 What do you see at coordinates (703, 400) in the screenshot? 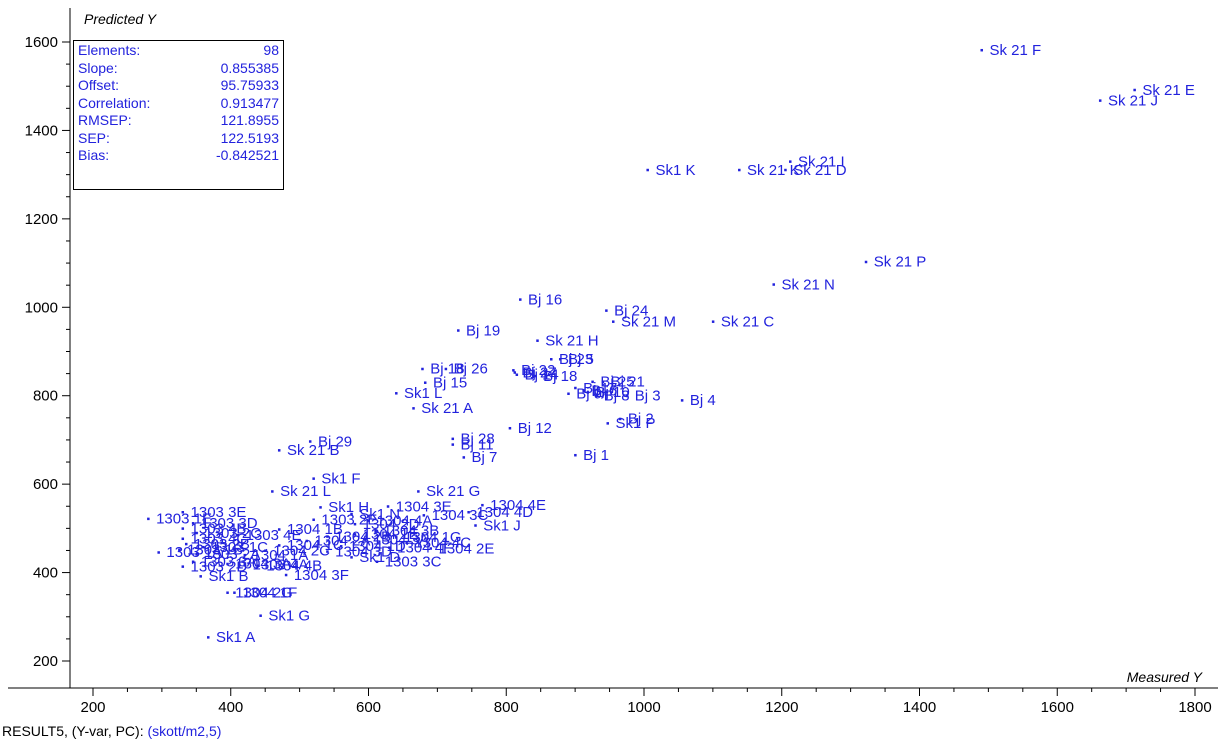
I see `point-label: Bj 4` at bounding box center [703, 400].